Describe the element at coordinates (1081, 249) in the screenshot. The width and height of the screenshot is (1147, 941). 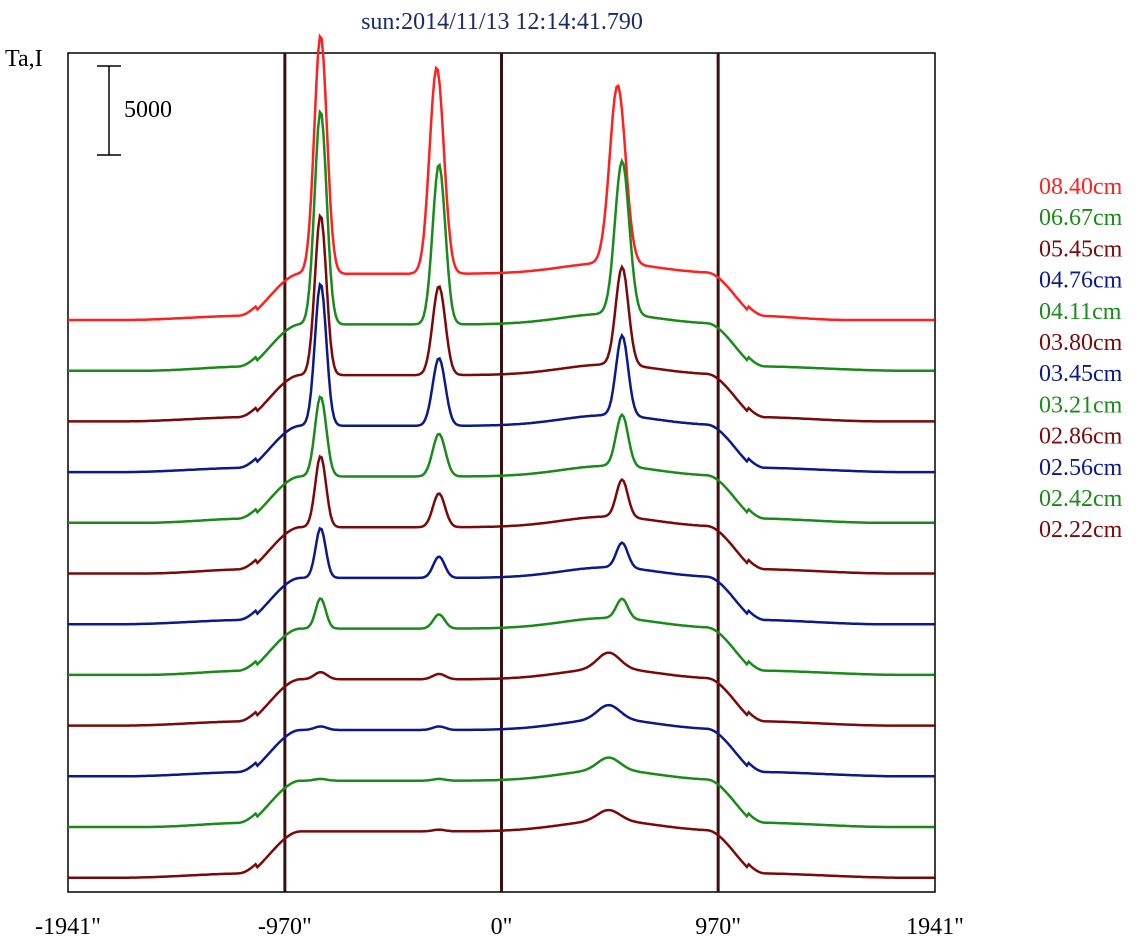
I see `legend-entry: 05.45cm` at that location.